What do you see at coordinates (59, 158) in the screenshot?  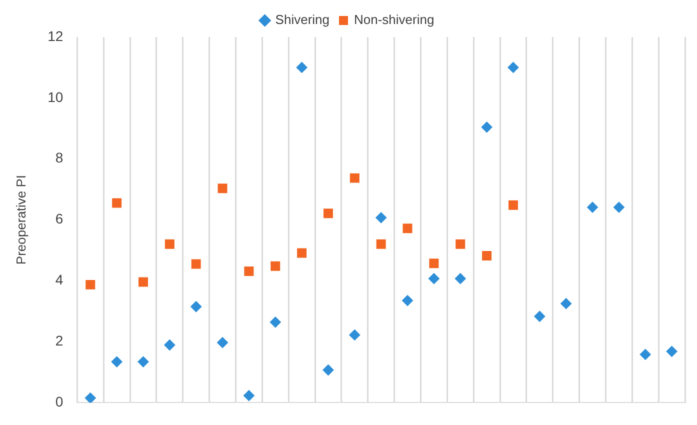 I see `y-tick-label: 8` at bounding box center [59, 158].